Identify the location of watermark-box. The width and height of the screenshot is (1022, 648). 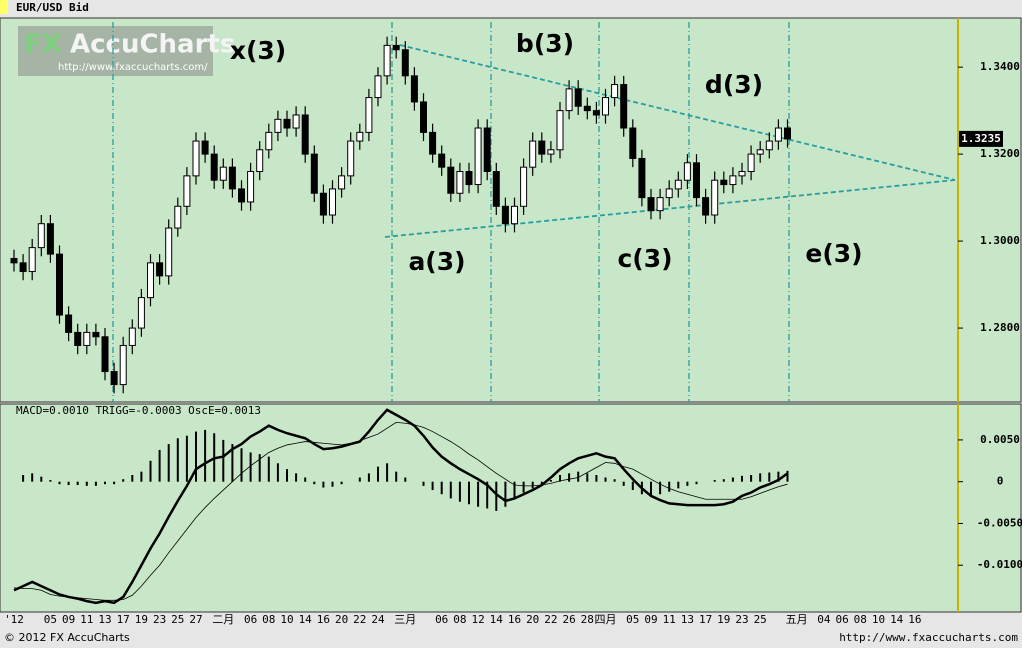
(115, 51).